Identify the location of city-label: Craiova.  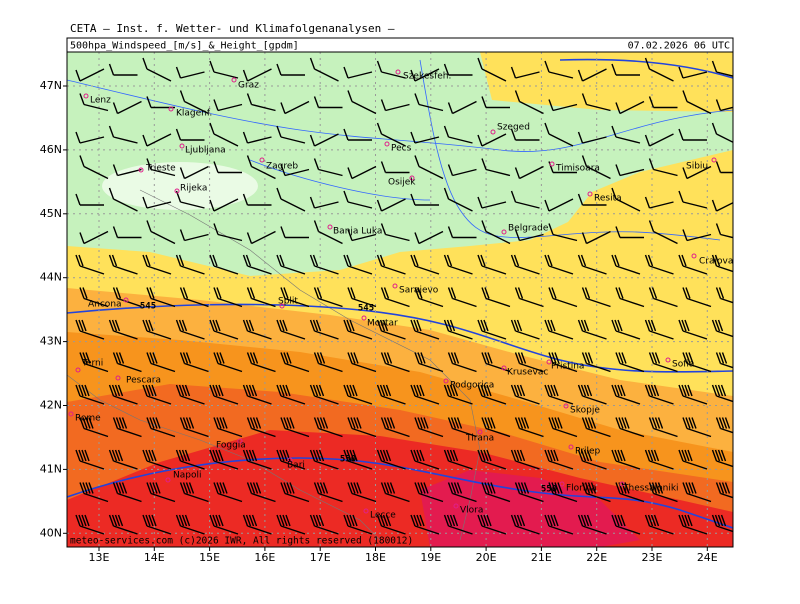
(716, 262).